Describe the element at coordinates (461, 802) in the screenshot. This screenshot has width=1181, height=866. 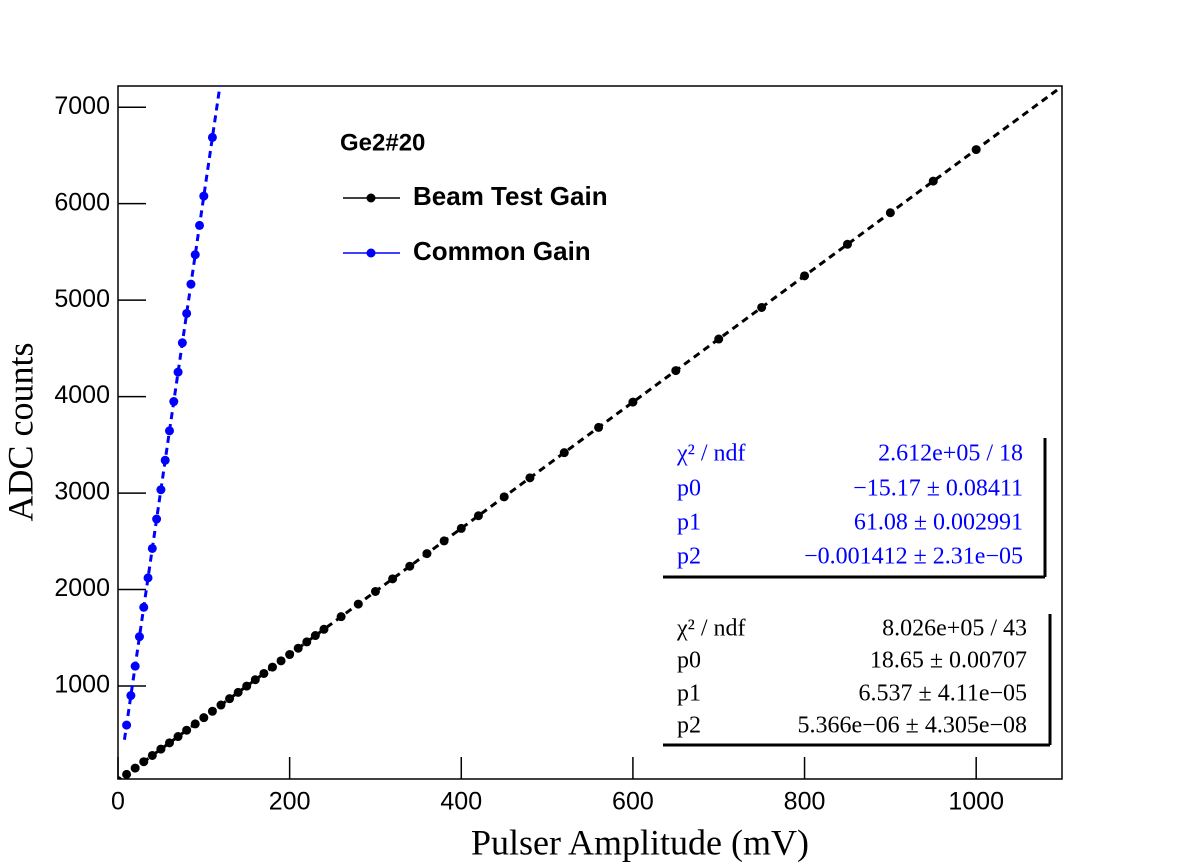
I see `x-tick-label: 400` at that location.